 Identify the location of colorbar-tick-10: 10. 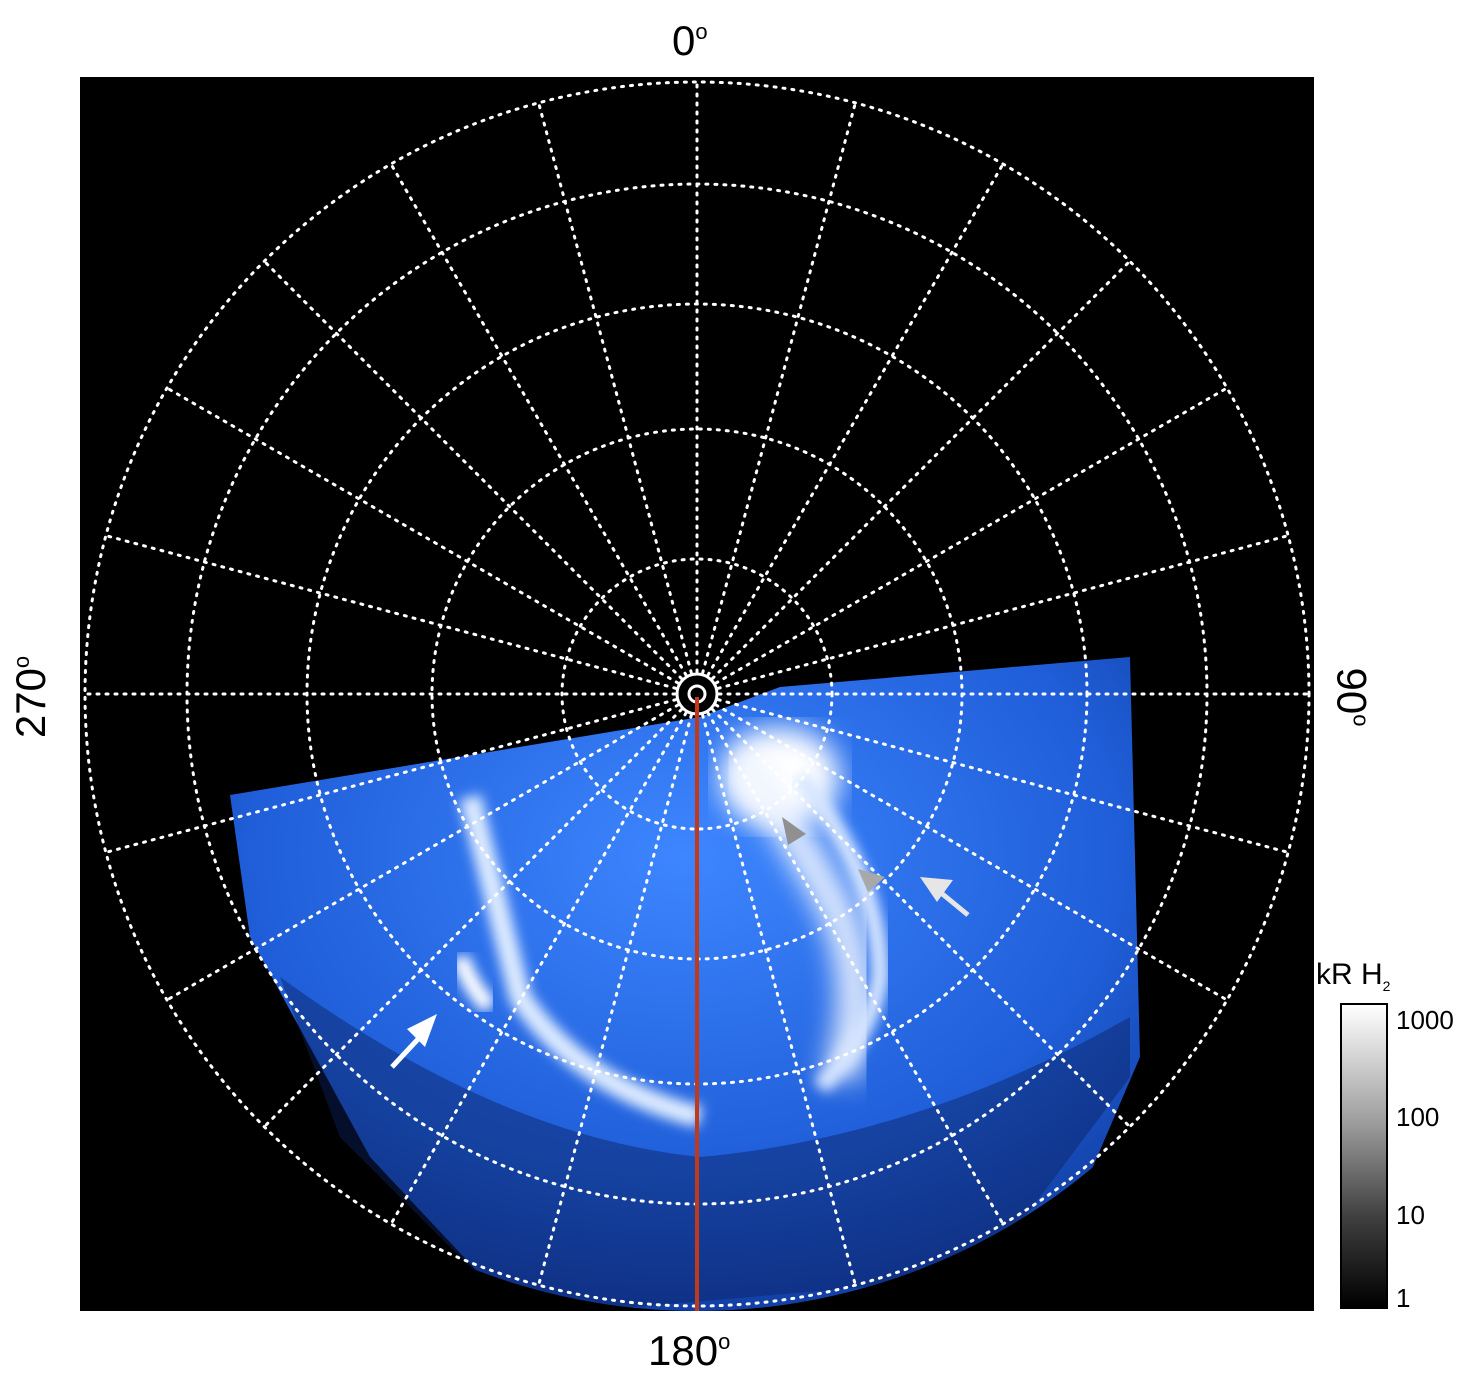
(1410, 1215).